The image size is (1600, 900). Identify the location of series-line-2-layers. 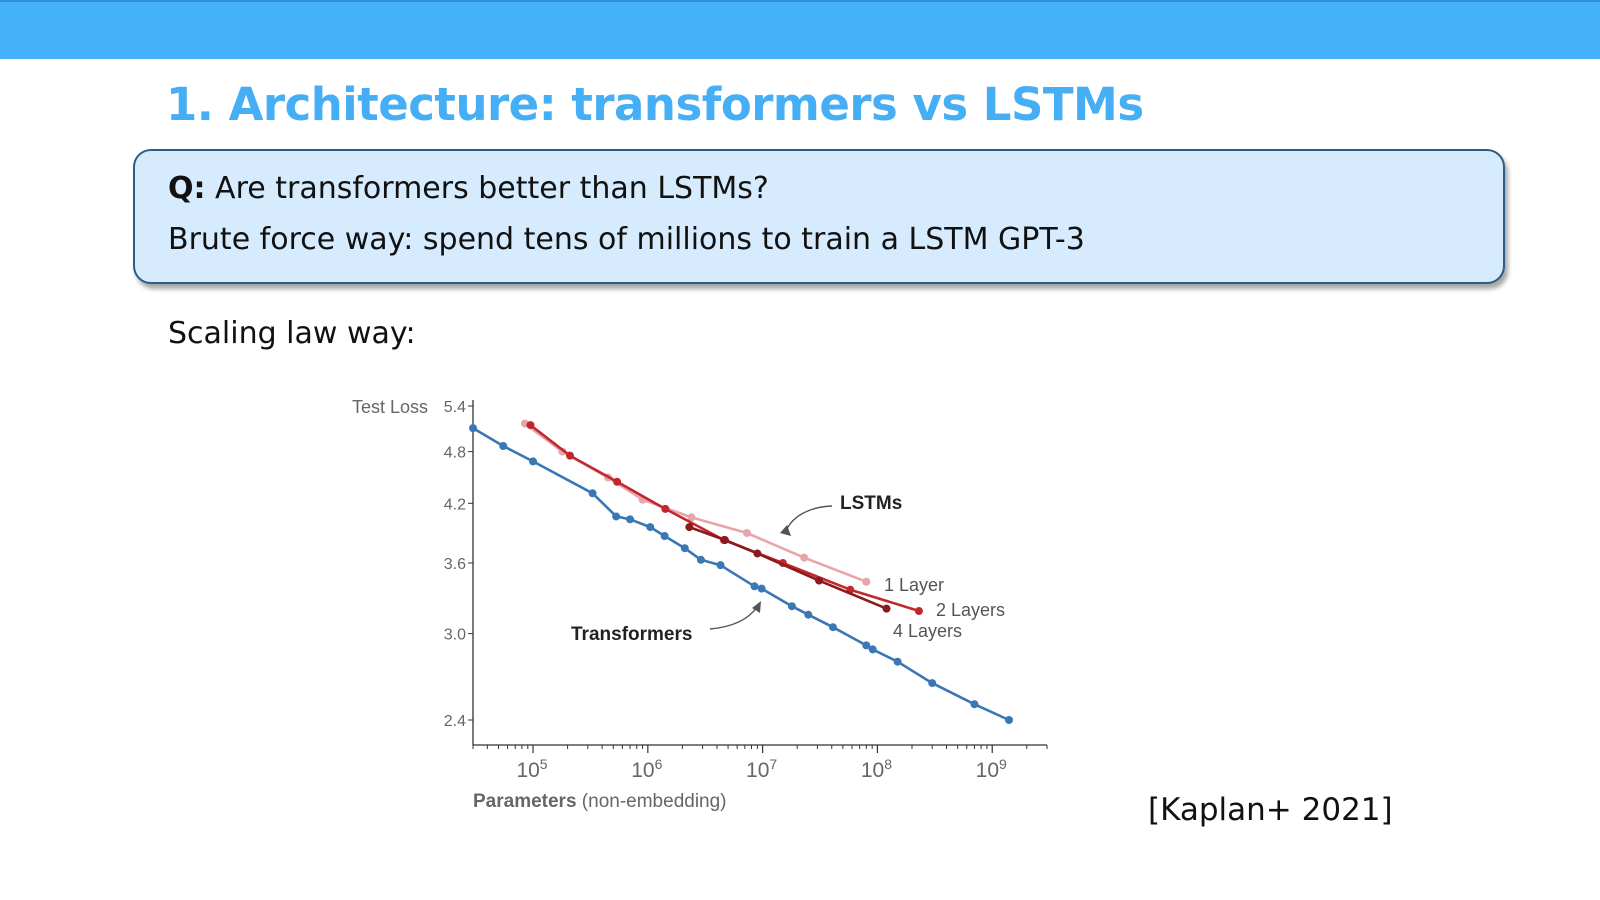
(724, 518).